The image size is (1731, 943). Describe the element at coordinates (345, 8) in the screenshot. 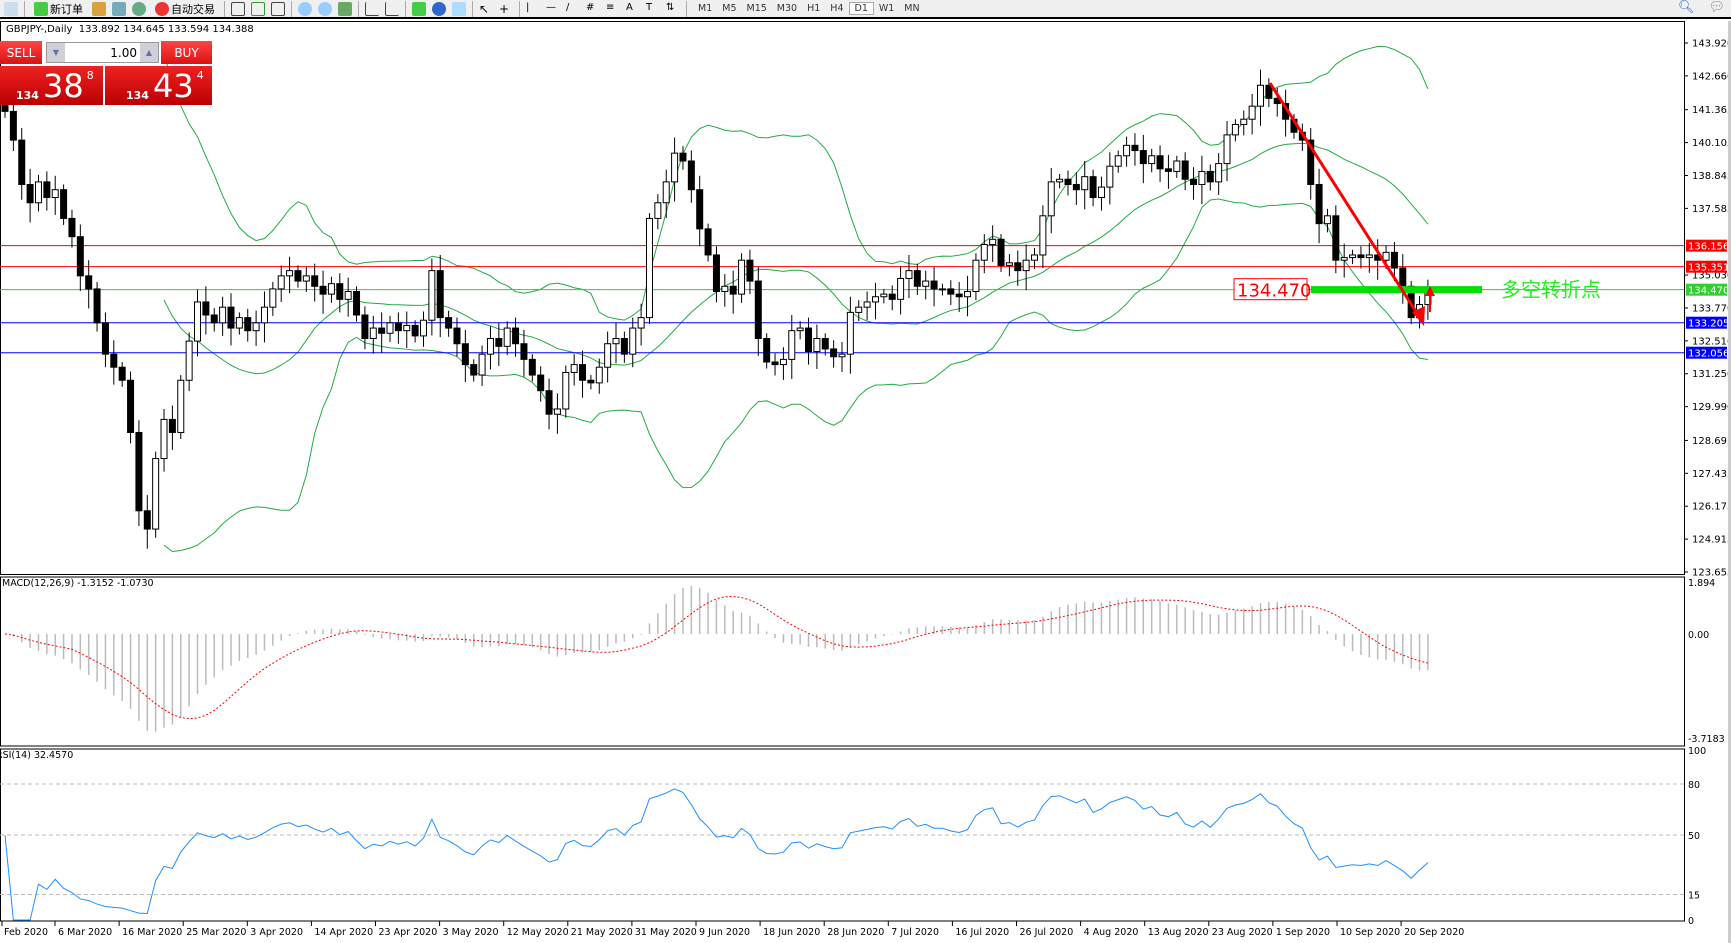

I see `tile-windows-icon` at that location.